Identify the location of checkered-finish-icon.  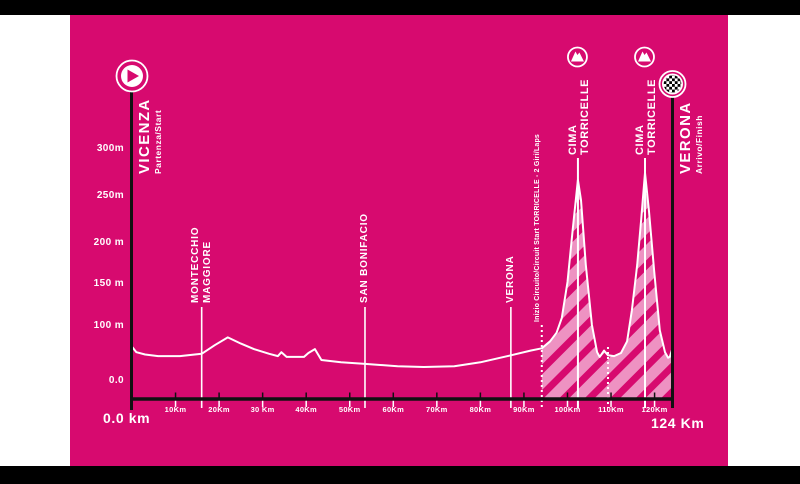
(672, 84).